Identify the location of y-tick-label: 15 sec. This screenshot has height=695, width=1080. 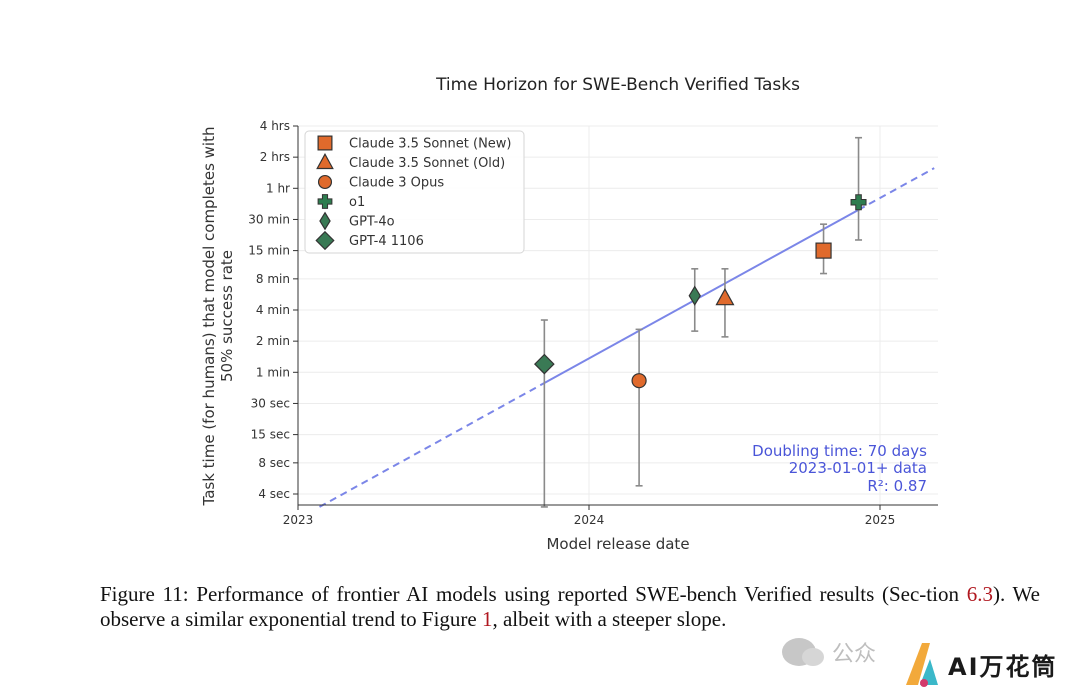
(270, 435).